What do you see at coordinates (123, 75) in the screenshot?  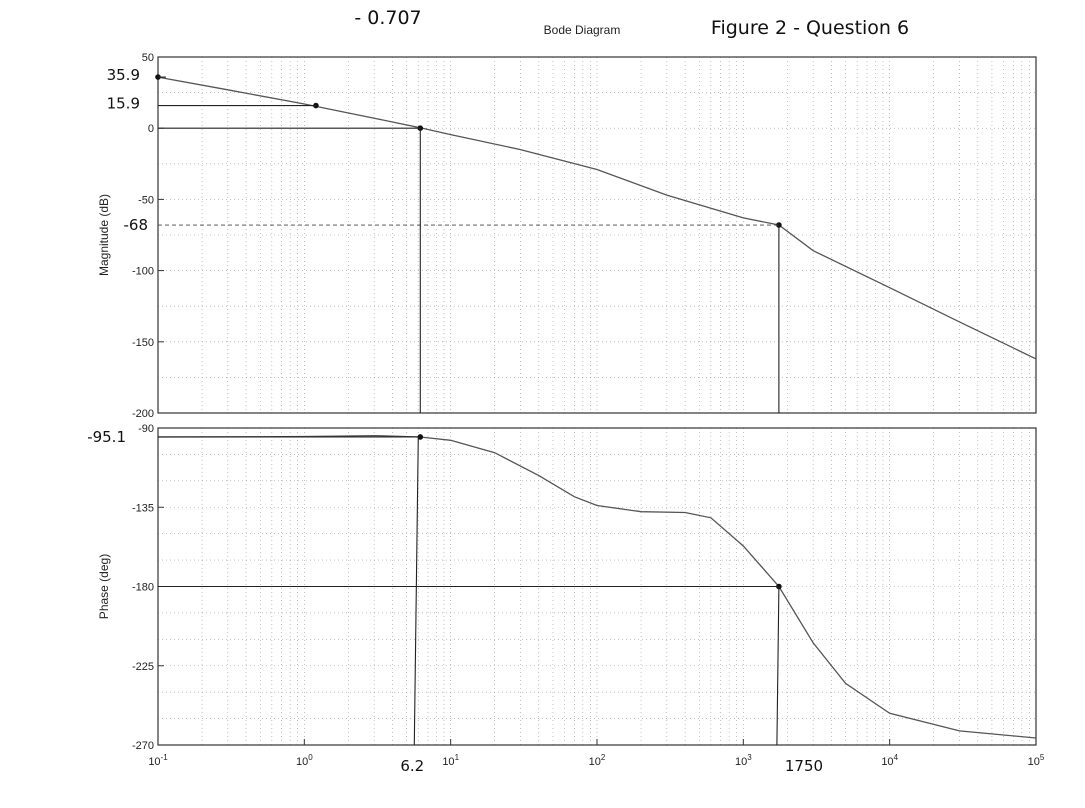 I see `hand-label-35-9: 35.9` at bounding box center [123, 75].